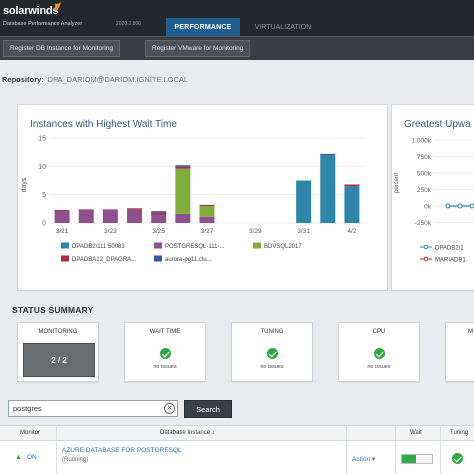 The image size is (474, 474). What do you see at coordinates (364, 459) in the screenshot?
I see `action-dropdown: Action ▾` at bounding box center [364, 459].